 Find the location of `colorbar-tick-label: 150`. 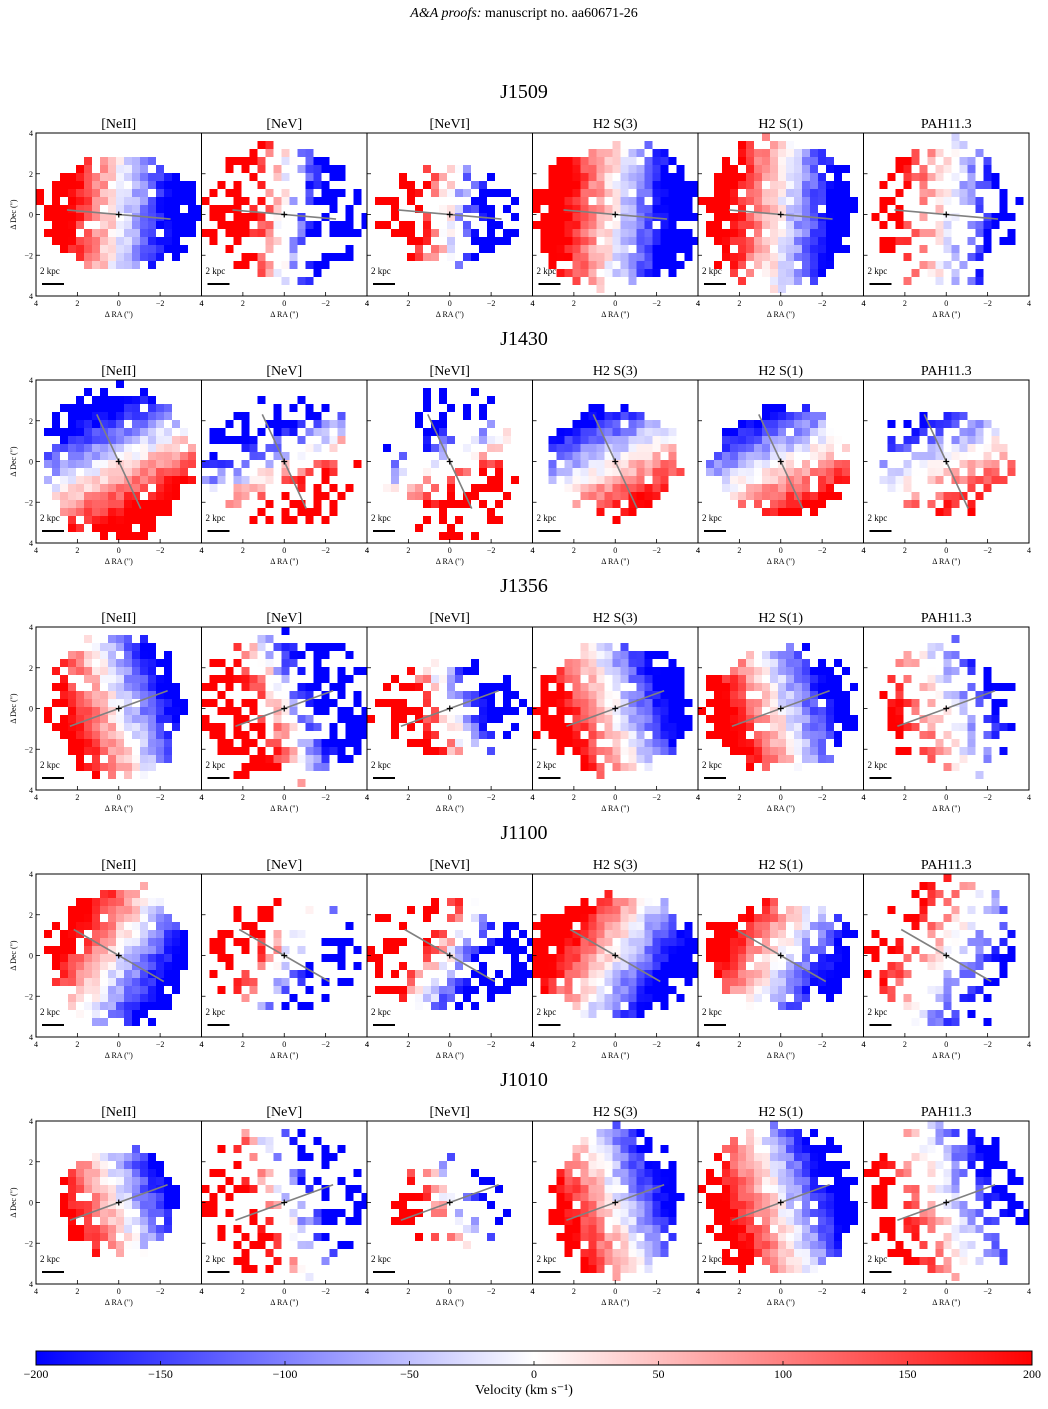

colorbar-tick-label: 150 is located at coordinates (908, 1374).